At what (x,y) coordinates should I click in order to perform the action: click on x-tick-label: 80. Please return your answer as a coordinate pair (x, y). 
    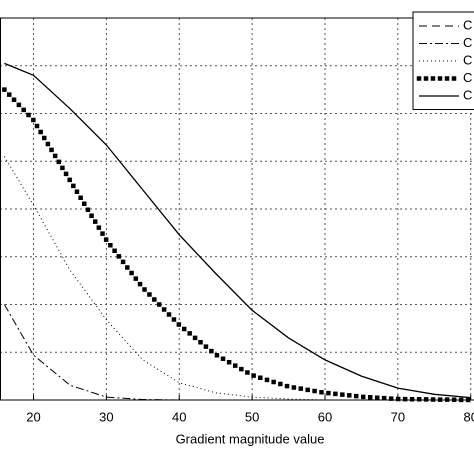
    Looking at the image, I should click on (468, 416).